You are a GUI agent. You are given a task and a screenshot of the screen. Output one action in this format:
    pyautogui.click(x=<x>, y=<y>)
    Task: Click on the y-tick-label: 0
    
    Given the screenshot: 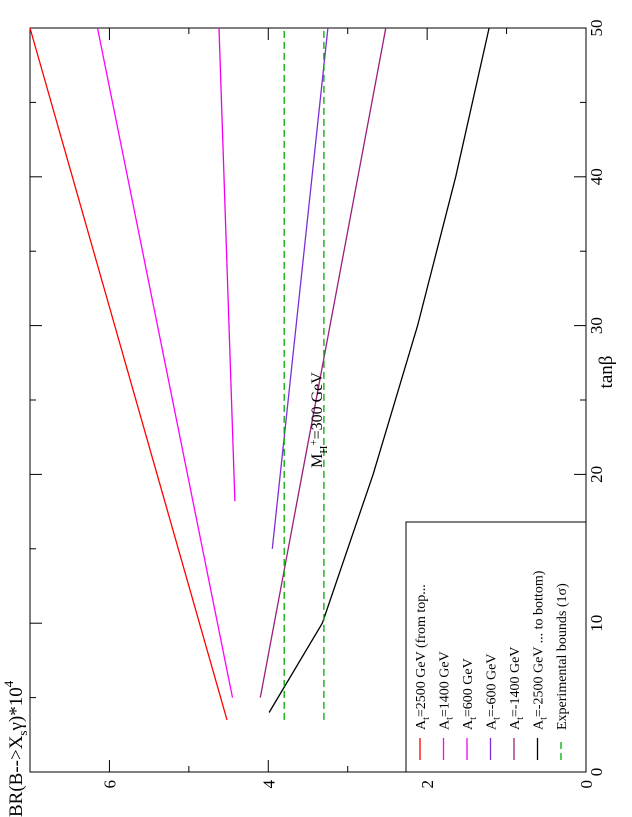 What is the action you would take?
    pyautogui.click(x=586, y=784)
    